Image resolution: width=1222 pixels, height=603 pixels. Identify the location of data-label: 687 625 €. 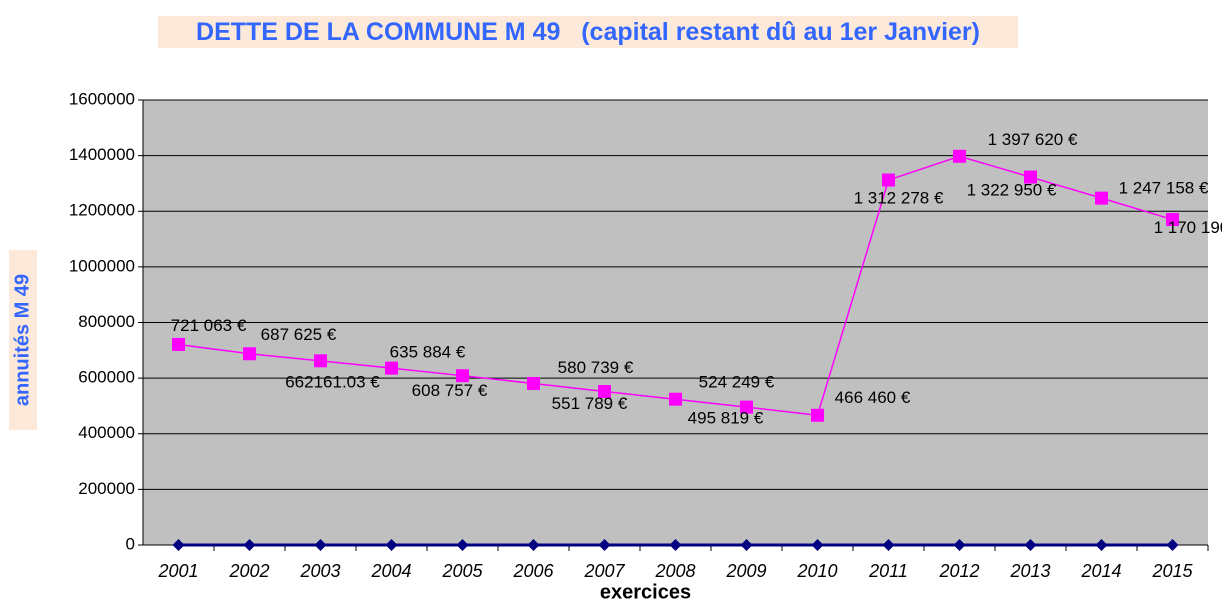
(299, 334).